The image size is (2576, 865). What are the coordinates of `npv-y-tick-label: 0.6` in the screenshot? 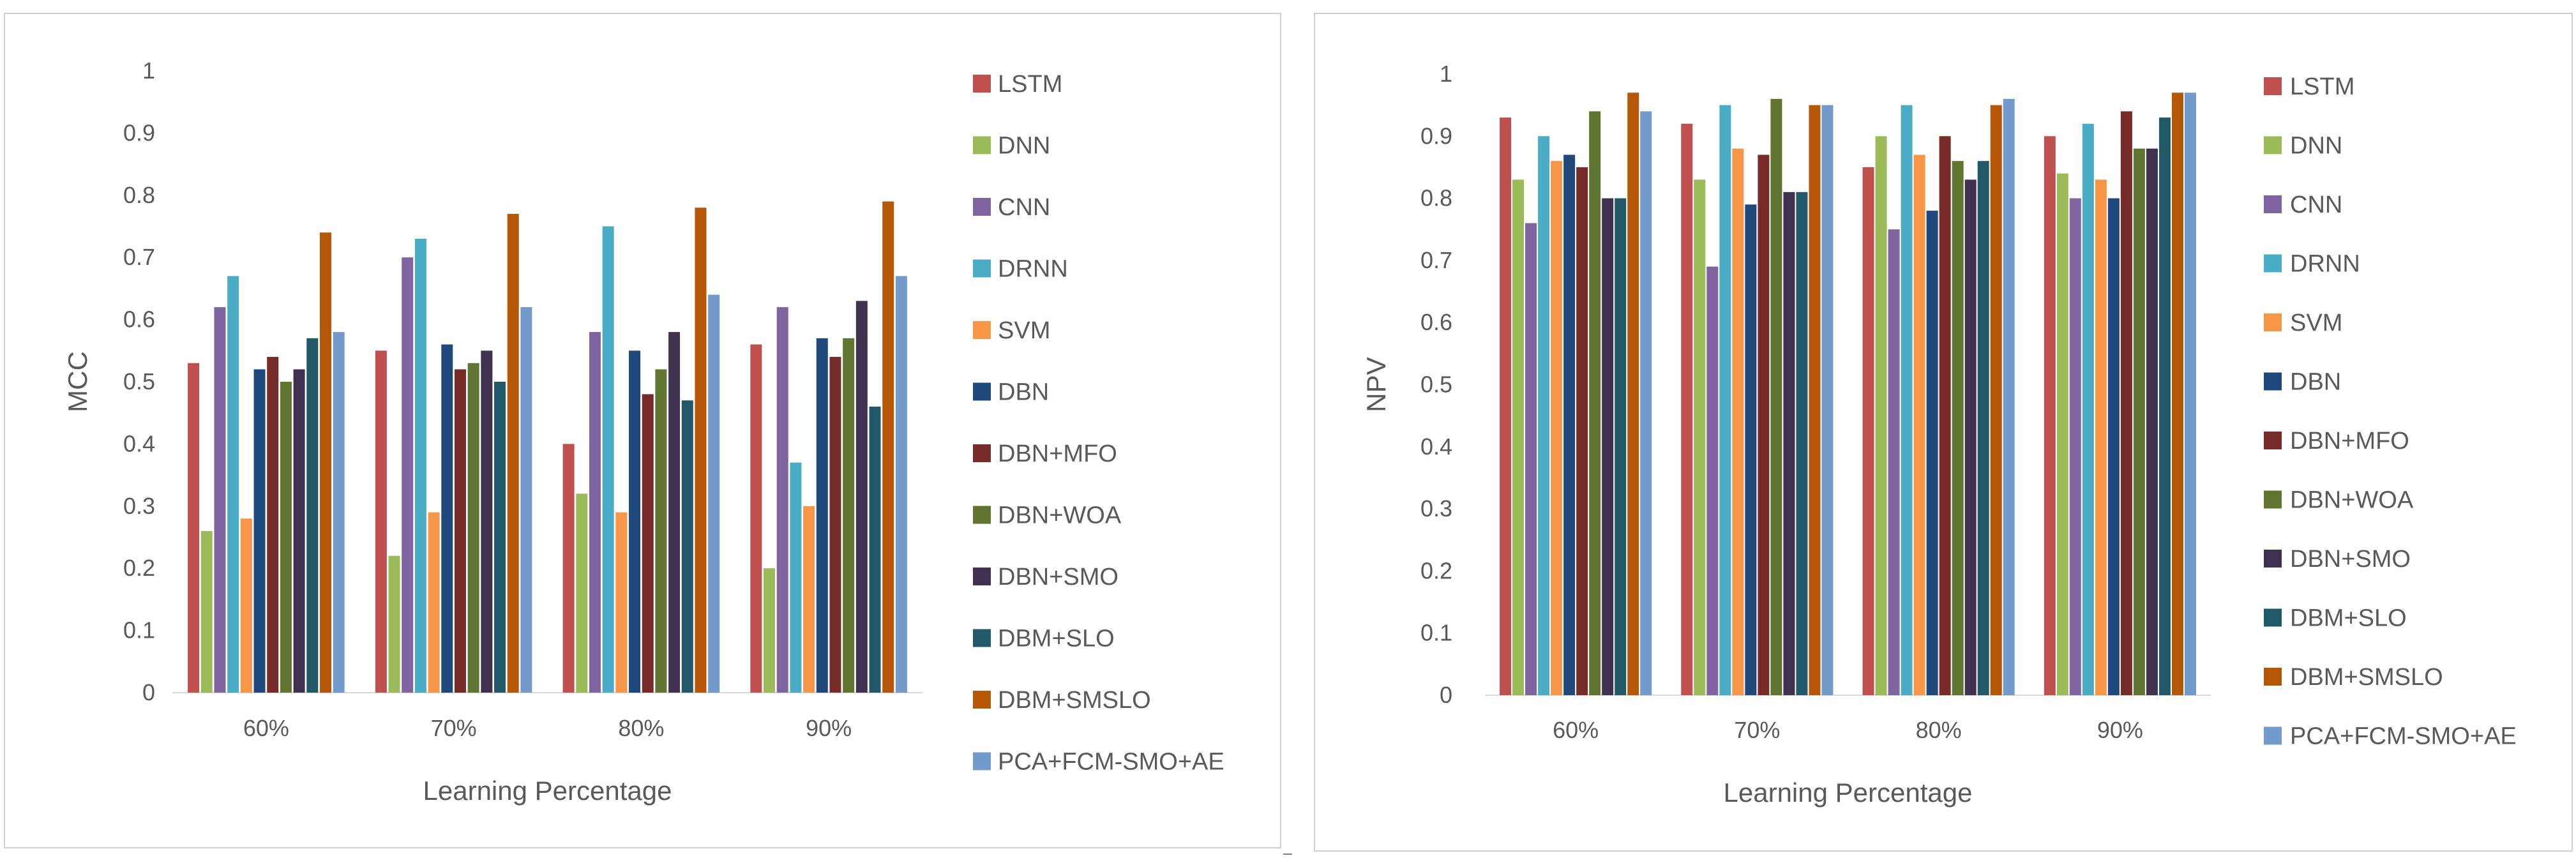 It's located at (1436, 322).